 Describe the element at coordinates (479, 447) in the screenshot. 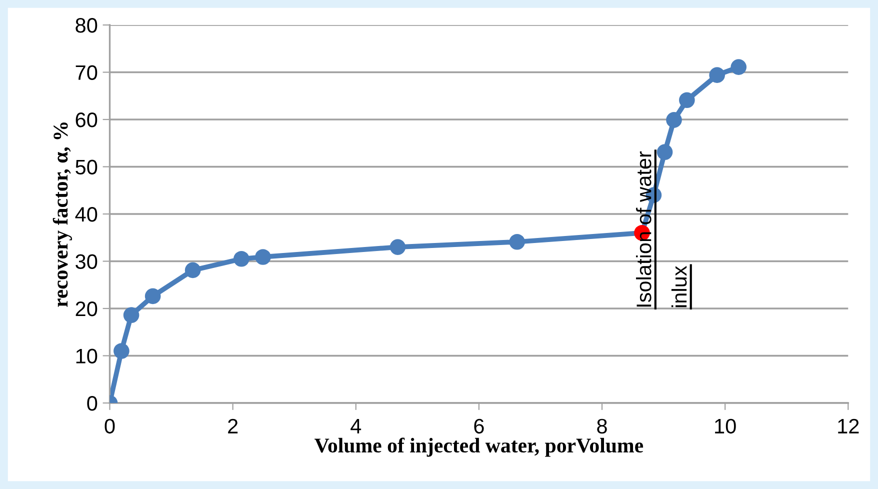

I see `x-axis-title: Volume of injected water, porVolume` at that location.